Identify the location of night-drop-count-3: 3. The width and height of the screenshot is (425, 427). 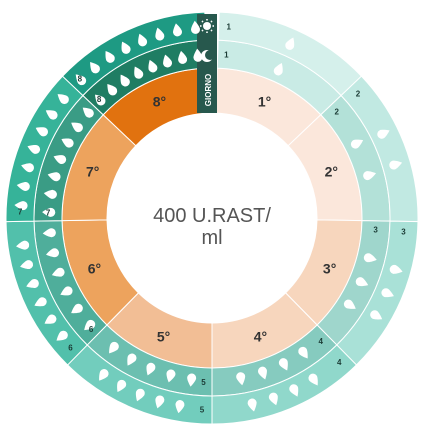
(375, 229).